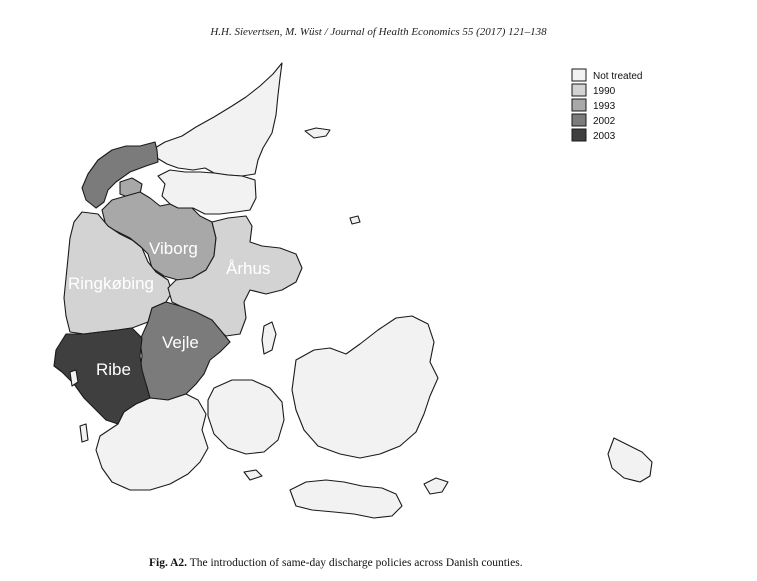  I want to click on region-north-jutland, so click(218, 119).